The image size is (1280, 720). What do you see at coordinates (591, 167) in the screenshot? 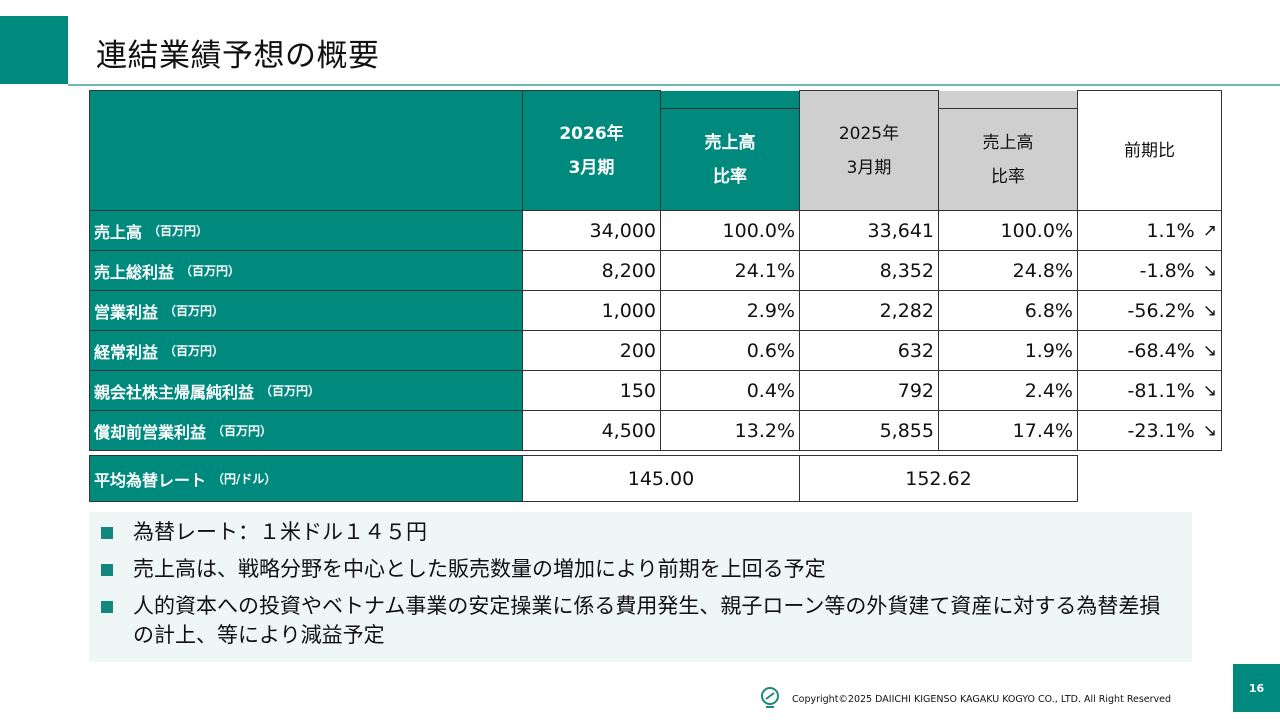
I see `header-current-month: 3月期` at bounding box center [591, 167].